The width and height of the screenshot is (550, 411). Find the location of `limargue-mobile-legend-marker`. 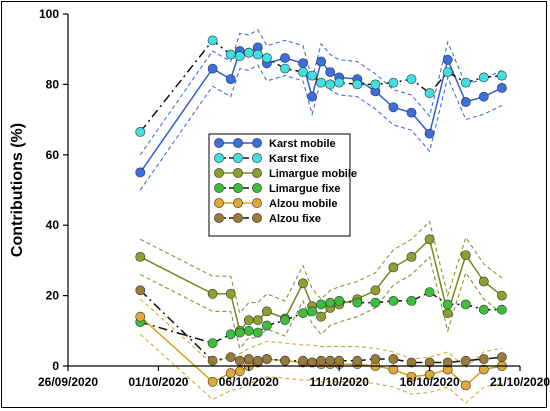

limargue-mobile-legend-marker is located at coordinates (257, 173).